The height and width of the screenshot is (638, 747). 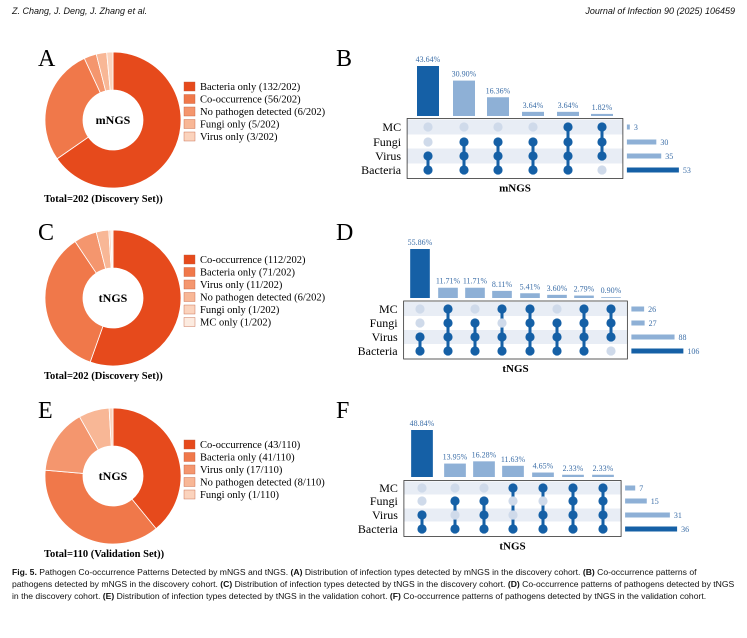 What do you see at coordinates (584, 289) in the screenshot?
I see `intersection-pct-label: 2.79%` at bounding box center [584, 289].